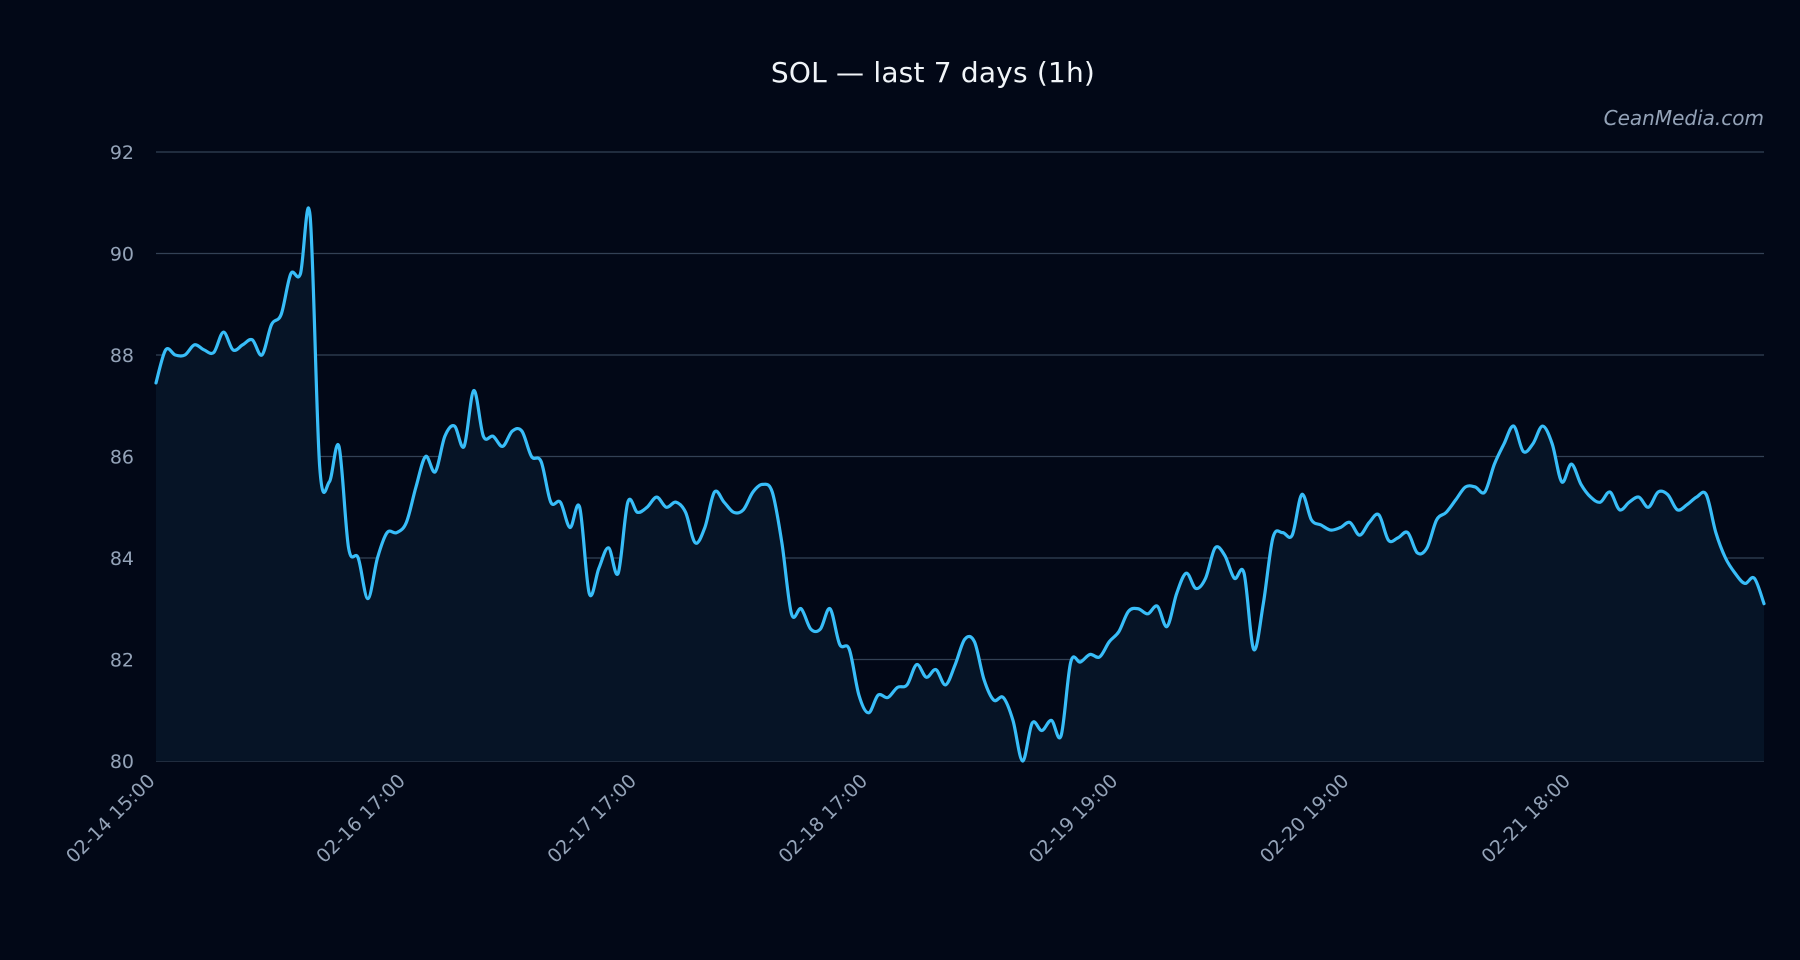 This screenshot has height=960, width=1800. What do you see at coordinates (111, 819) in the screenshot?
I see `x-tick-label: 02-14 15:00` at bounding box center [111, 819].